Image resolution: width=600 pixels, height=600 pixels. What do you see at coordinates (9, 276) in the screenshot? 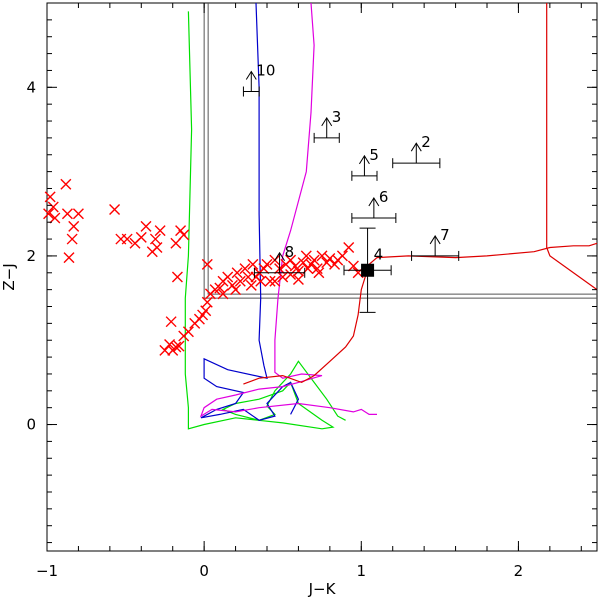
I see `y-axis-label: Z−J` at bounding box center [9, 276].